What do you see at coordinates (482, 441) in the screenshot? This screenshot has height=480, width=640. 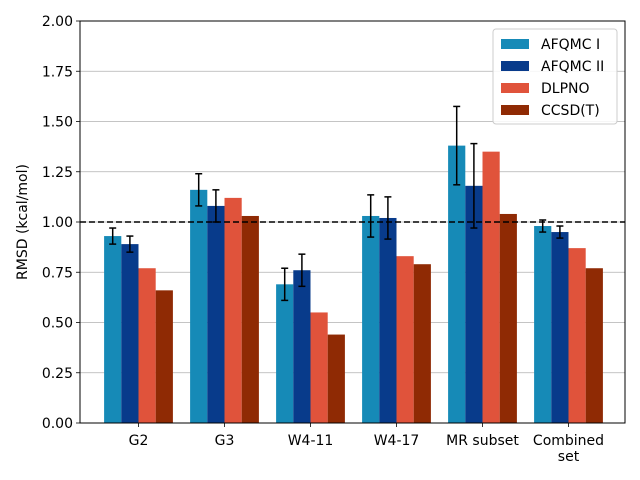 I see `x-tick-label: MR subset` at bounding box center [482, 441].